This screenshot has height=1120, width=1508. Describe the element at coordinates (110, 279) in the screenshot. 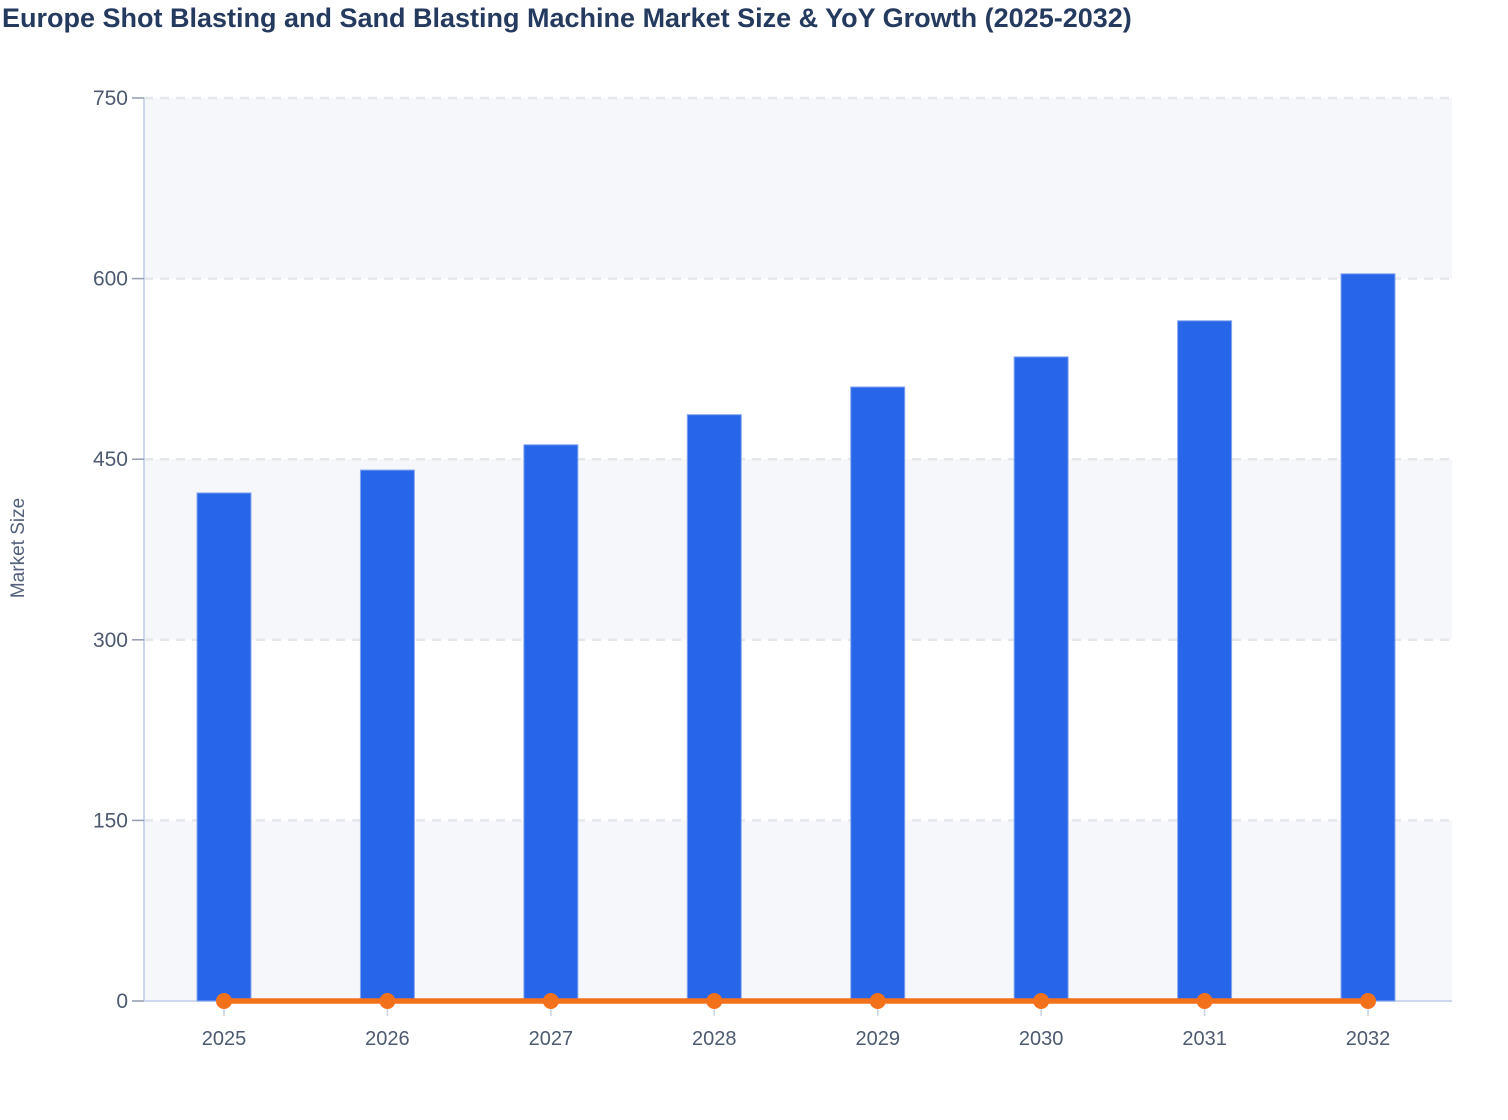

I see `y-tick-label: 600` at that location.